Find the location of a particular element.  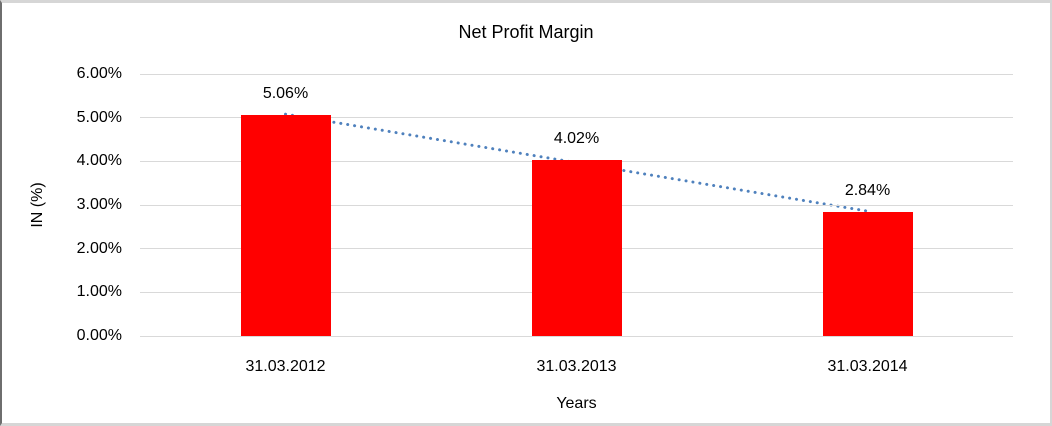

bar-value-label: 4.02% is located at coordinates (576, 139).